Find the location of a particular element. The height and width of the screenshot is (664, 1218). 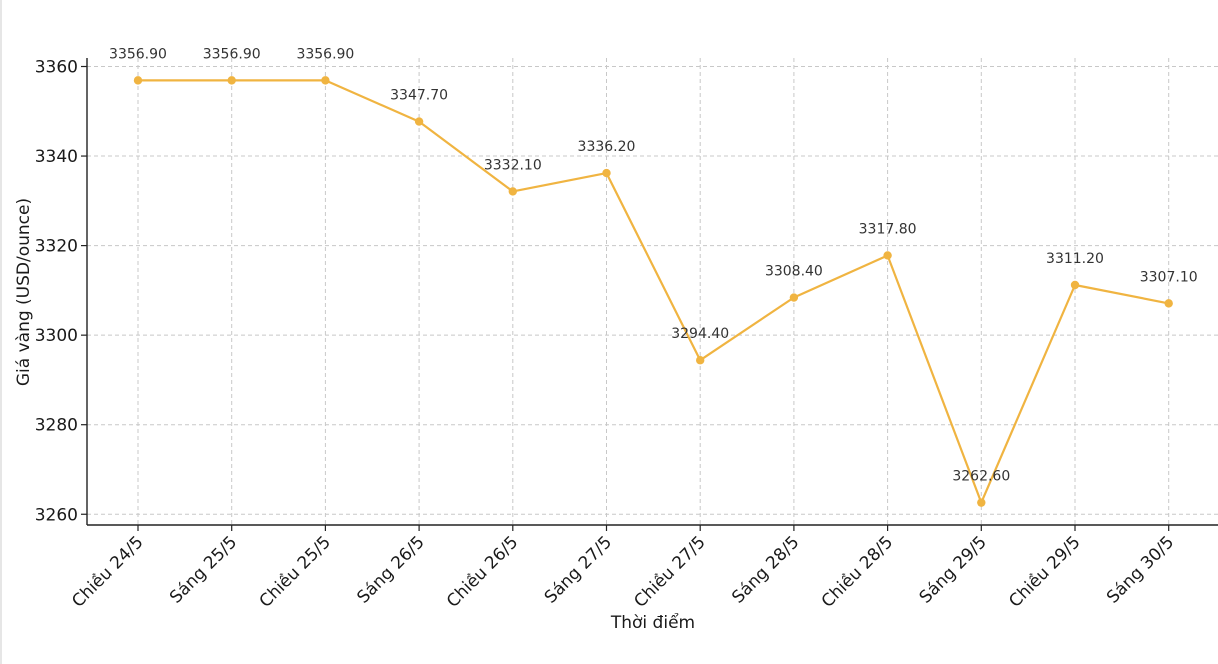

y-tick-label: 3300 is located at coordinates (56, 336).